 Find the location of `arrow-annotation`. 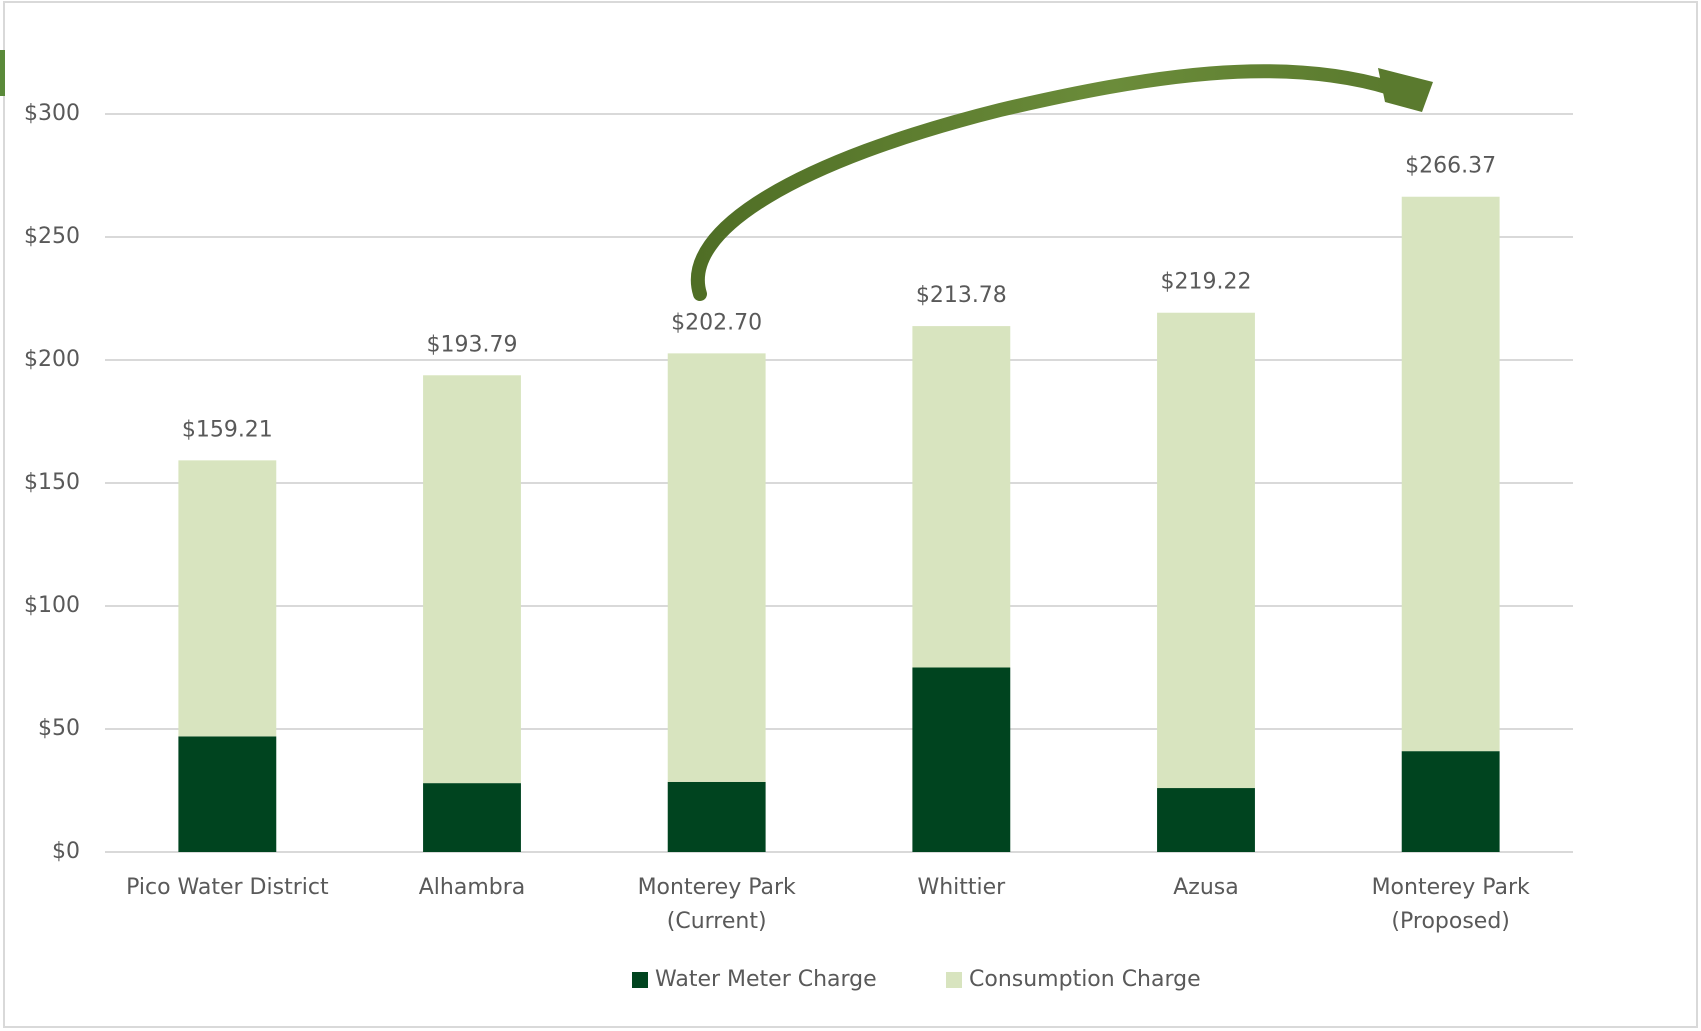

arrow-annotation is located at coordinates (1044, 182).